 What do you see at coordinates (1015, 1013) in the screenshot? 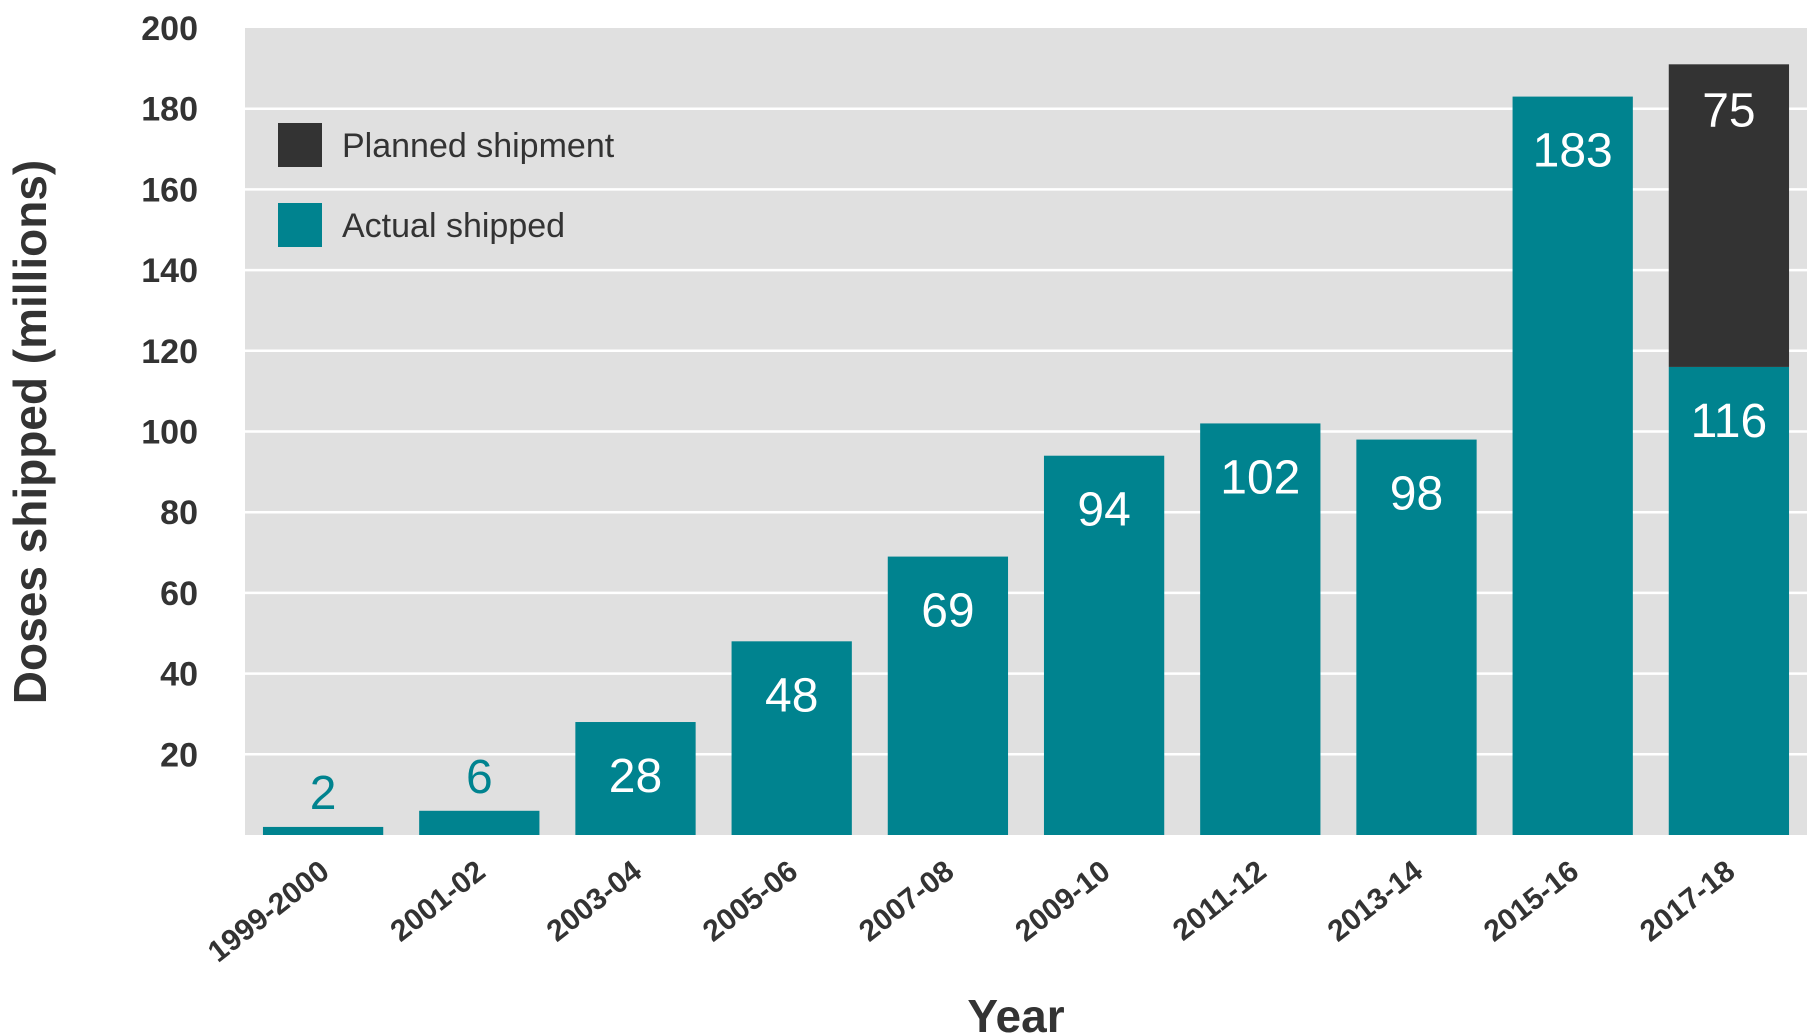
I see `x-axis-title: Year` at bounding box center [1015, 1013].